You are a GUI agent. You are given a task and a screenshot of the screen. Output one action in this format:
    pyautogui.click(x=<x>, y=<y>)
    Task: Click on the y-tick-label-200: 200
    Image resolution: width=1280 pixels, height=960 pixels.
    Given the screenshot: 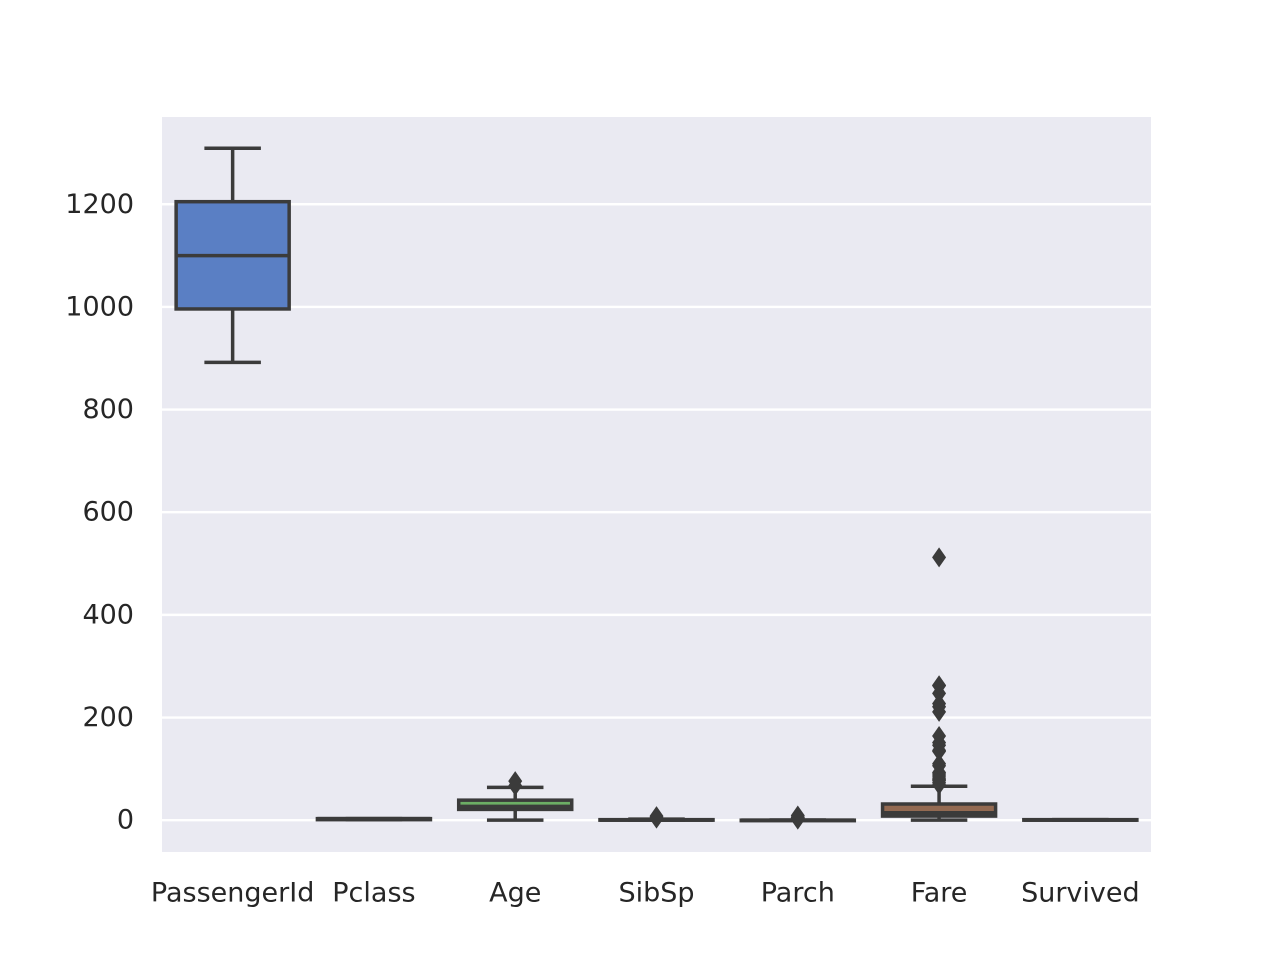 What is the action you would take?
    pyautogui.click(x=108, y=717)
    